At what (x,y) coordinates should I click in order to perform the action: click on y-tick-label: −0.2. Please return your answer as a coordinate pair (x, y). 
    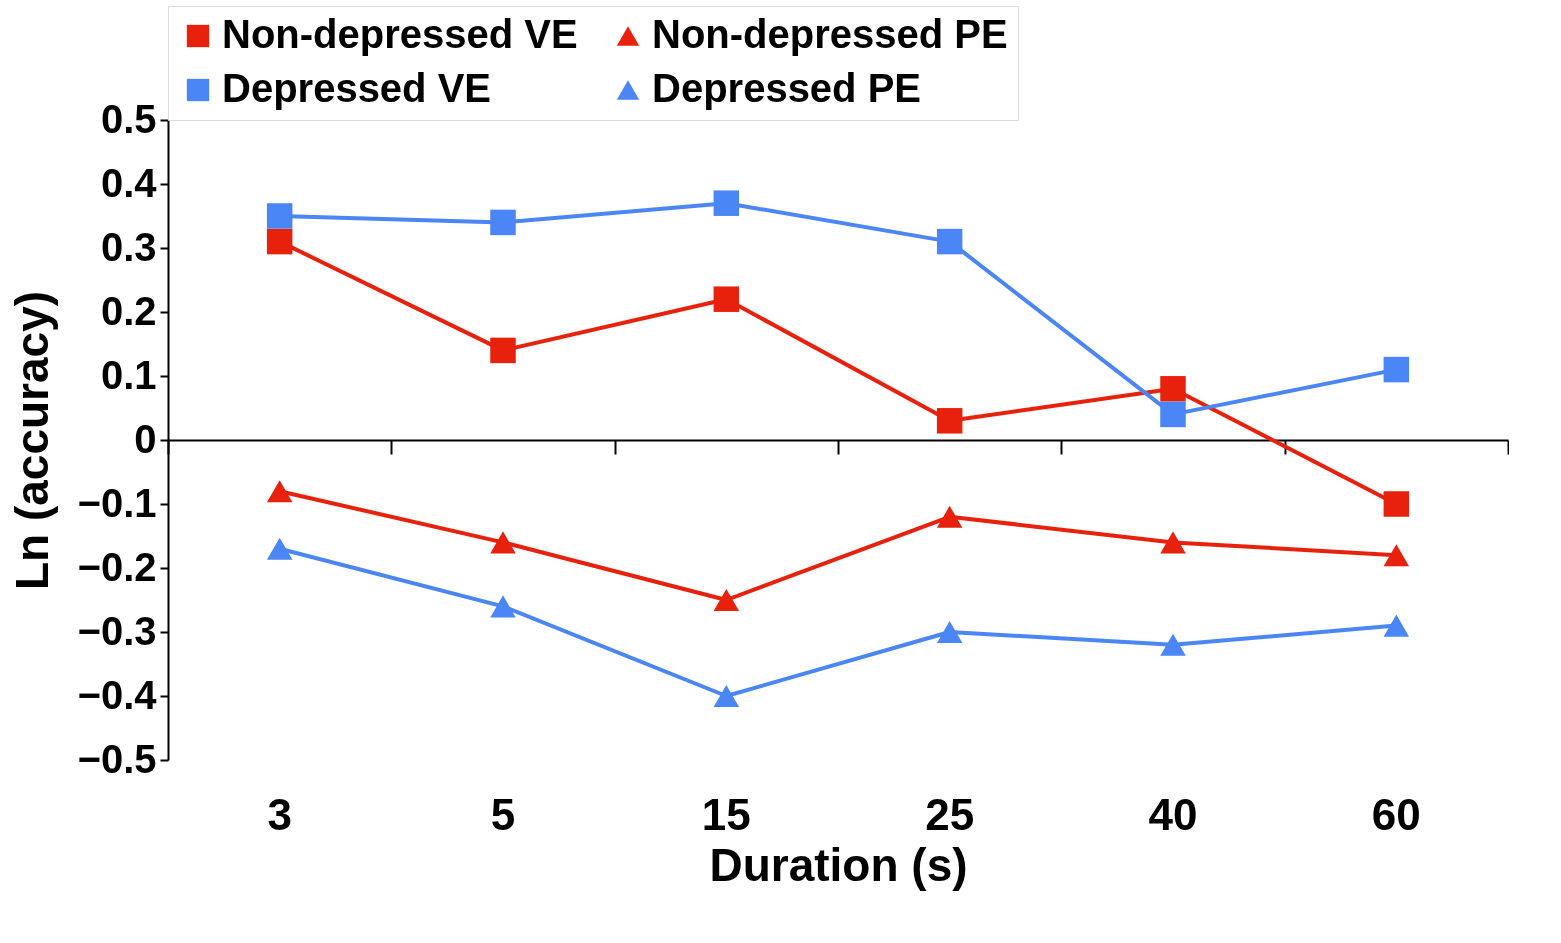
    Looking at the image, I should click on (117, 566).